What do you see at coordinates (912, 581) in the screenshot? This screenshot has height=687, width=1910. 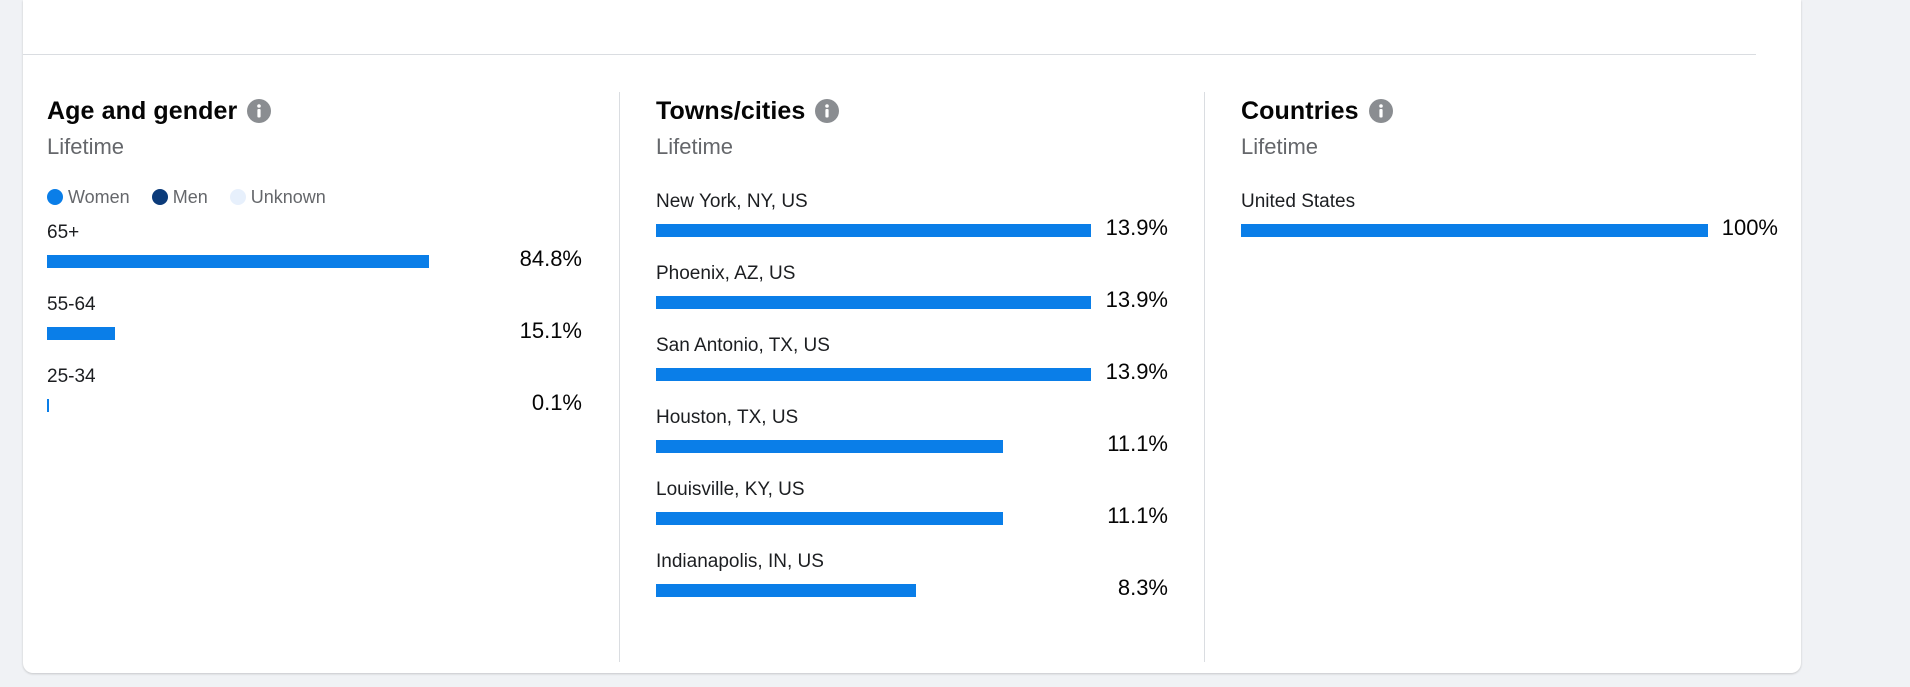 I see `data-row: Indianapolis, IN, US 8.3%` at bounding box center [912, 581].